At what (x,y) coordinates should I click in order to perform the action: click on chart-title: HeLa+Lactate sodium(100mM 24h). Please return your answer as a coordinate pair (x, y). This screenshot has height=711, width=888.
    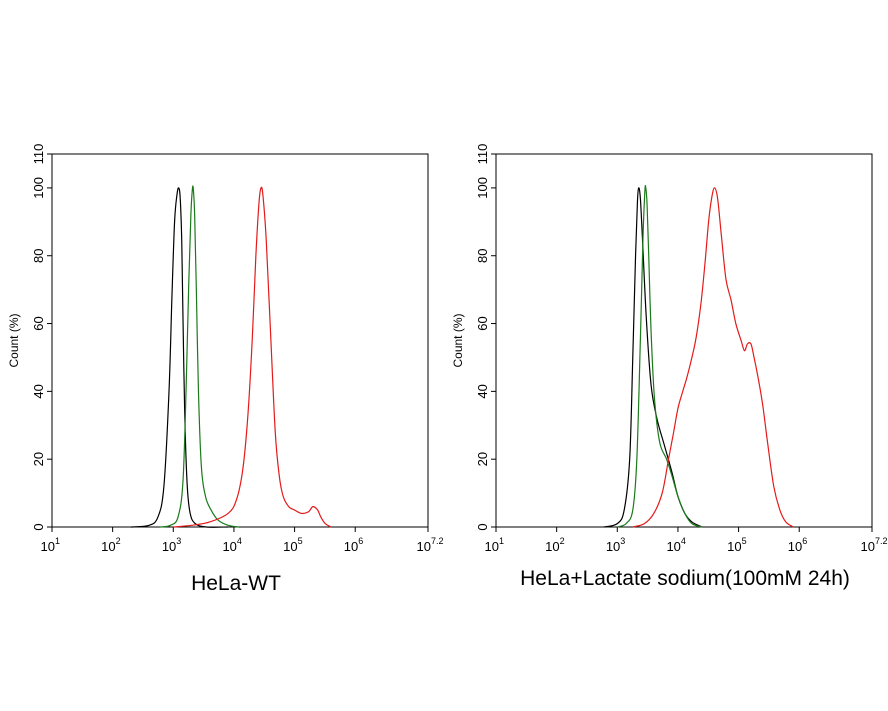
    Looking at the image, I should click on (685, 578).